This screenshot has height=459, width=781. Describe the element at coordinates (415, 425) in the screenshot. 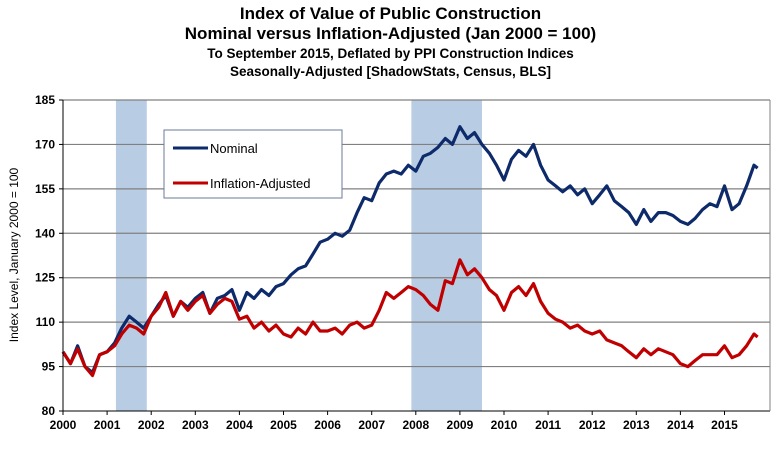

I see `x-tick-label: 2008` at that location.